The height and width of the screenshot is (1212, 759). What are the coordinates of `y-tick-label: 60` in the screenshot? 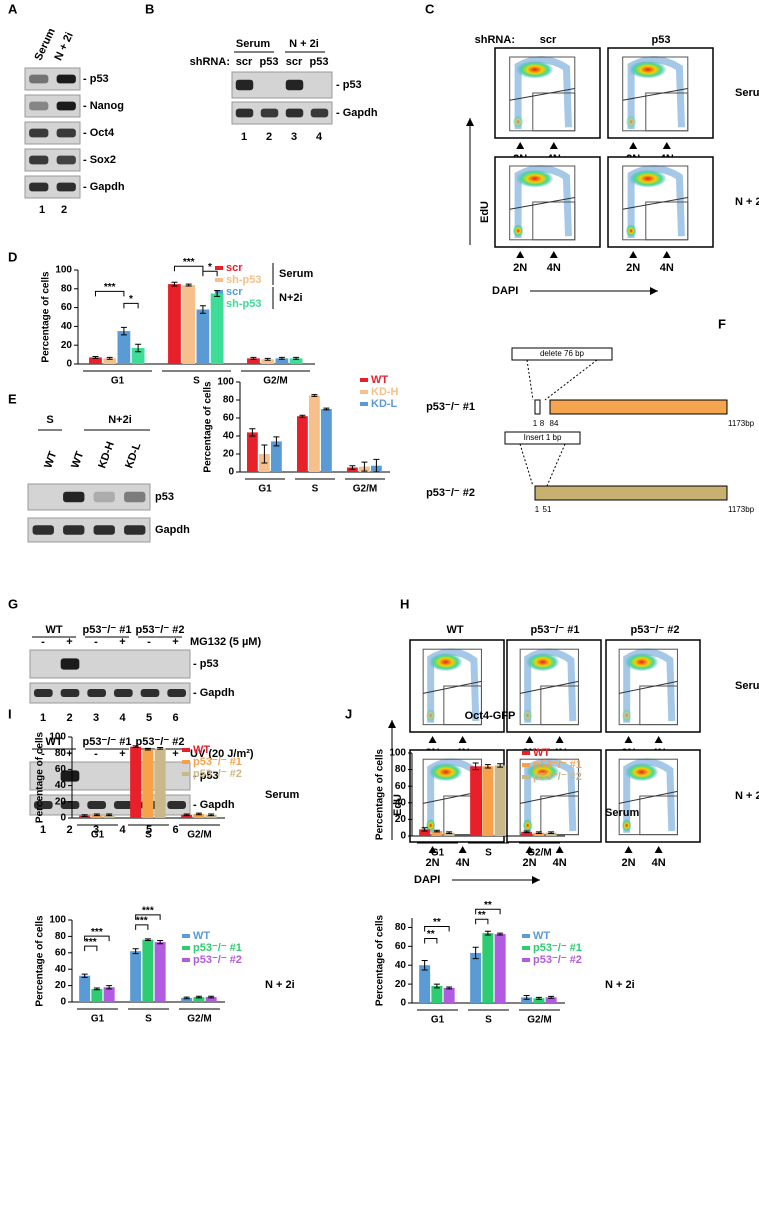 It's located at (67, 307).